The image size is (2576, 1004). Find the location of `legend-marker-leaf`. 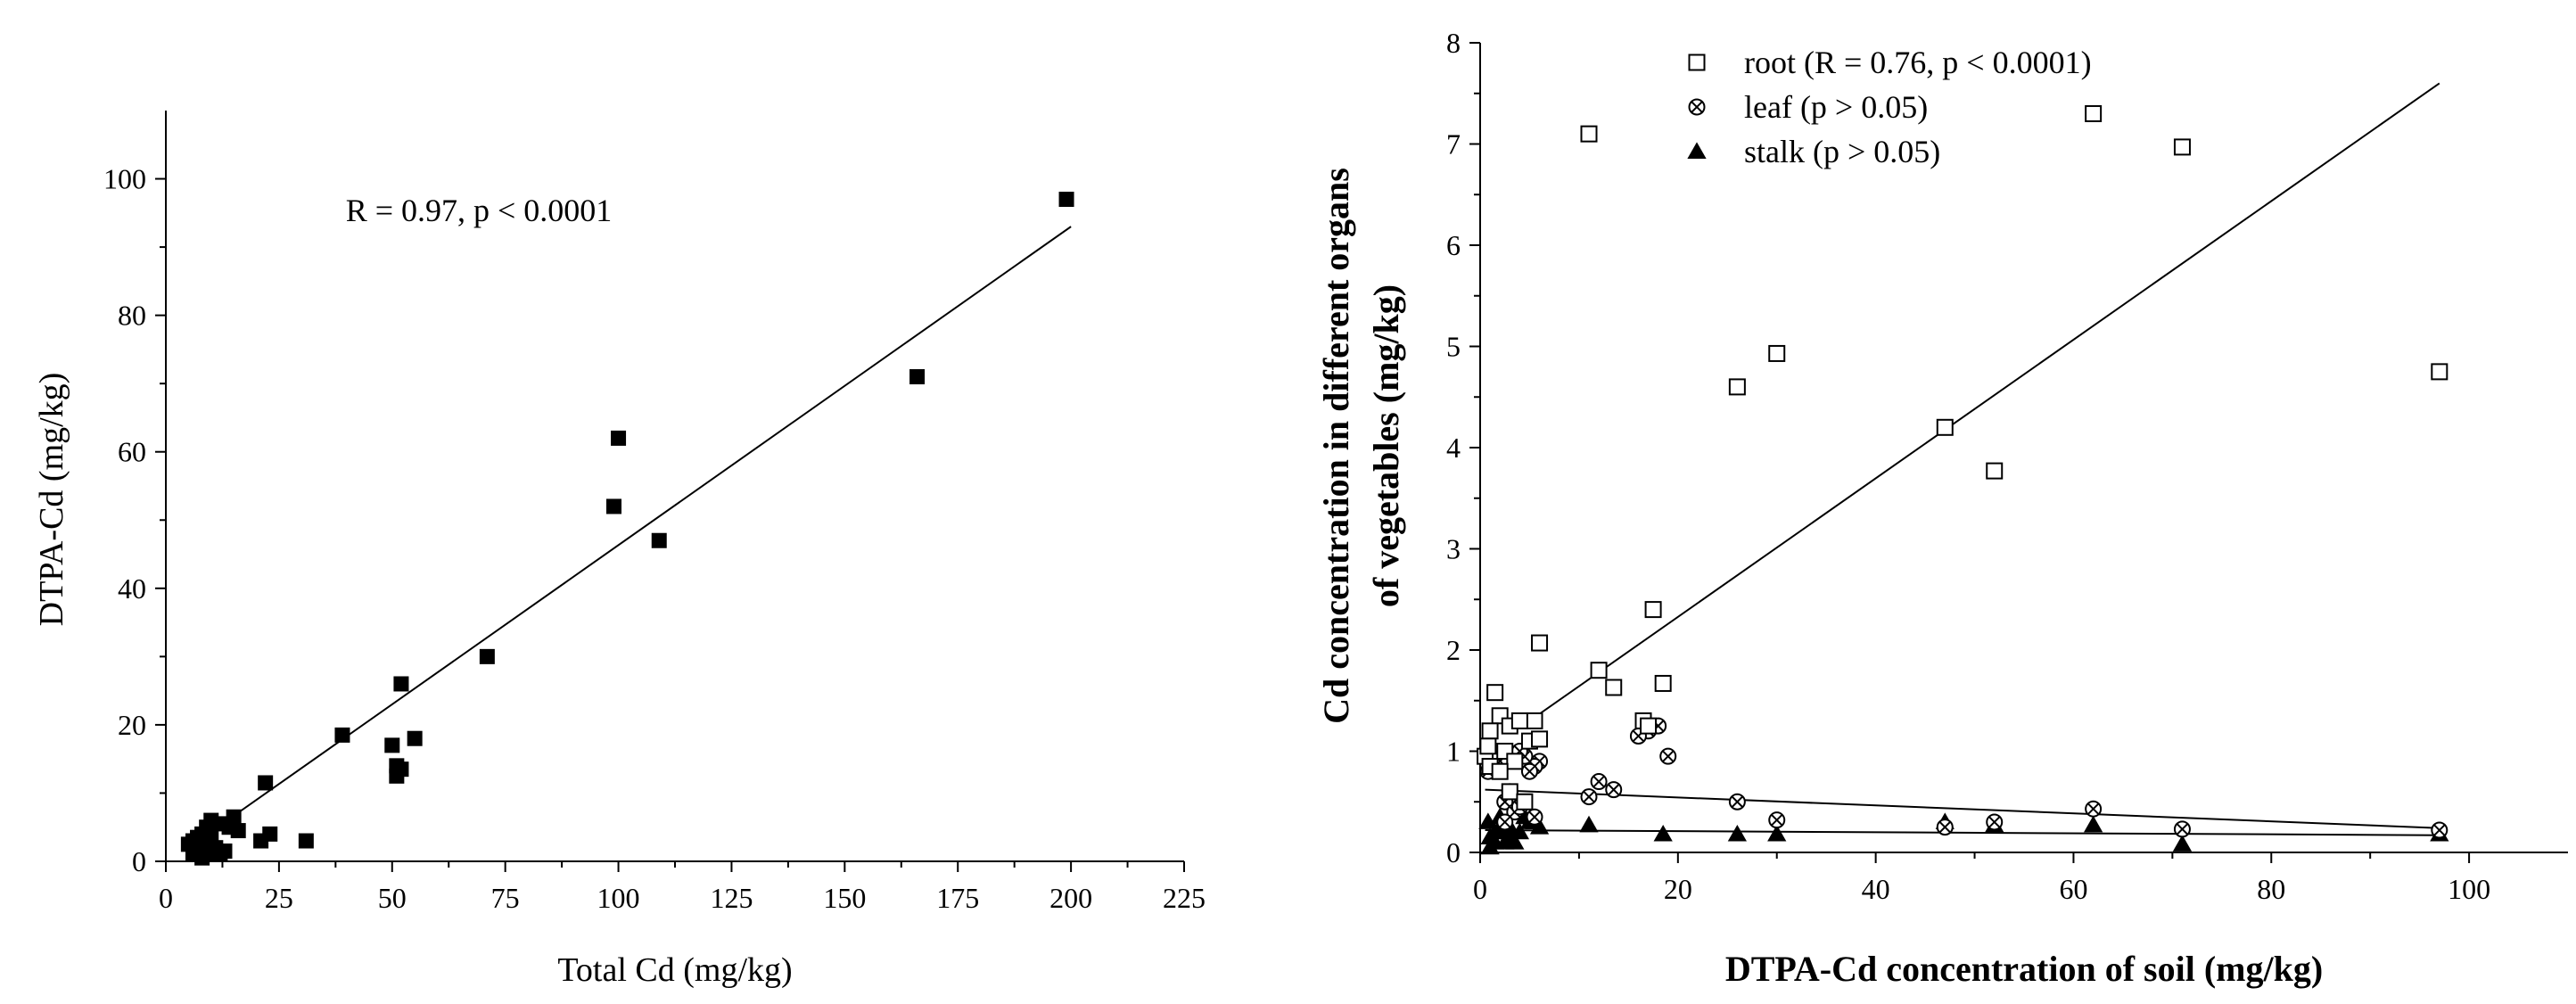

legend-marker-leaf is located at coordinates (1697, 107).